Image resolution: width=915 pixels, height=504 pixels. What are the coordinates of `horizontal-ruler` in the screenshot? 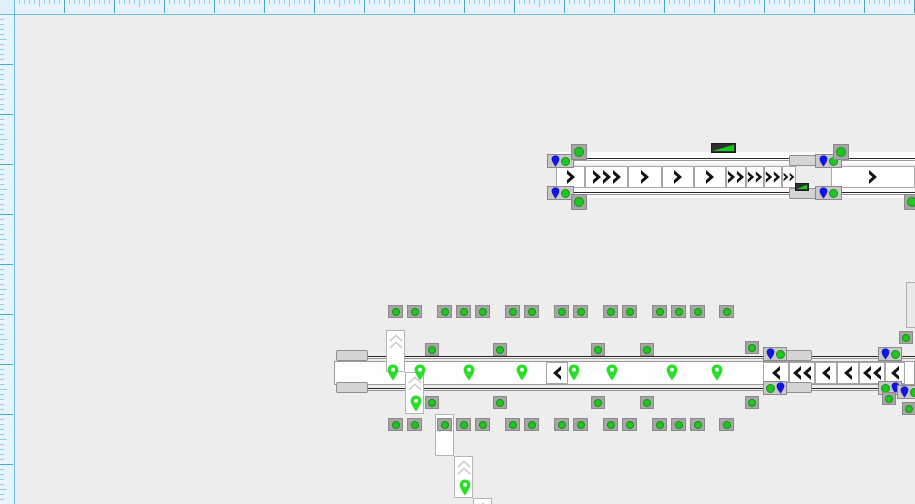 It's located at (457, 7).